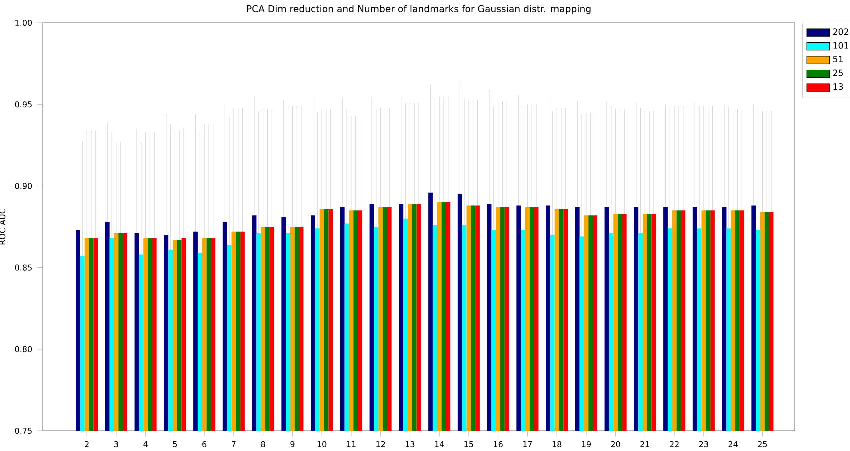 The height and width of the screenshot is (451, 850). What do you see at coordinates (838, 59) in the screenshot?
I see `legend-label: 51` at bounding box center [838, 59].